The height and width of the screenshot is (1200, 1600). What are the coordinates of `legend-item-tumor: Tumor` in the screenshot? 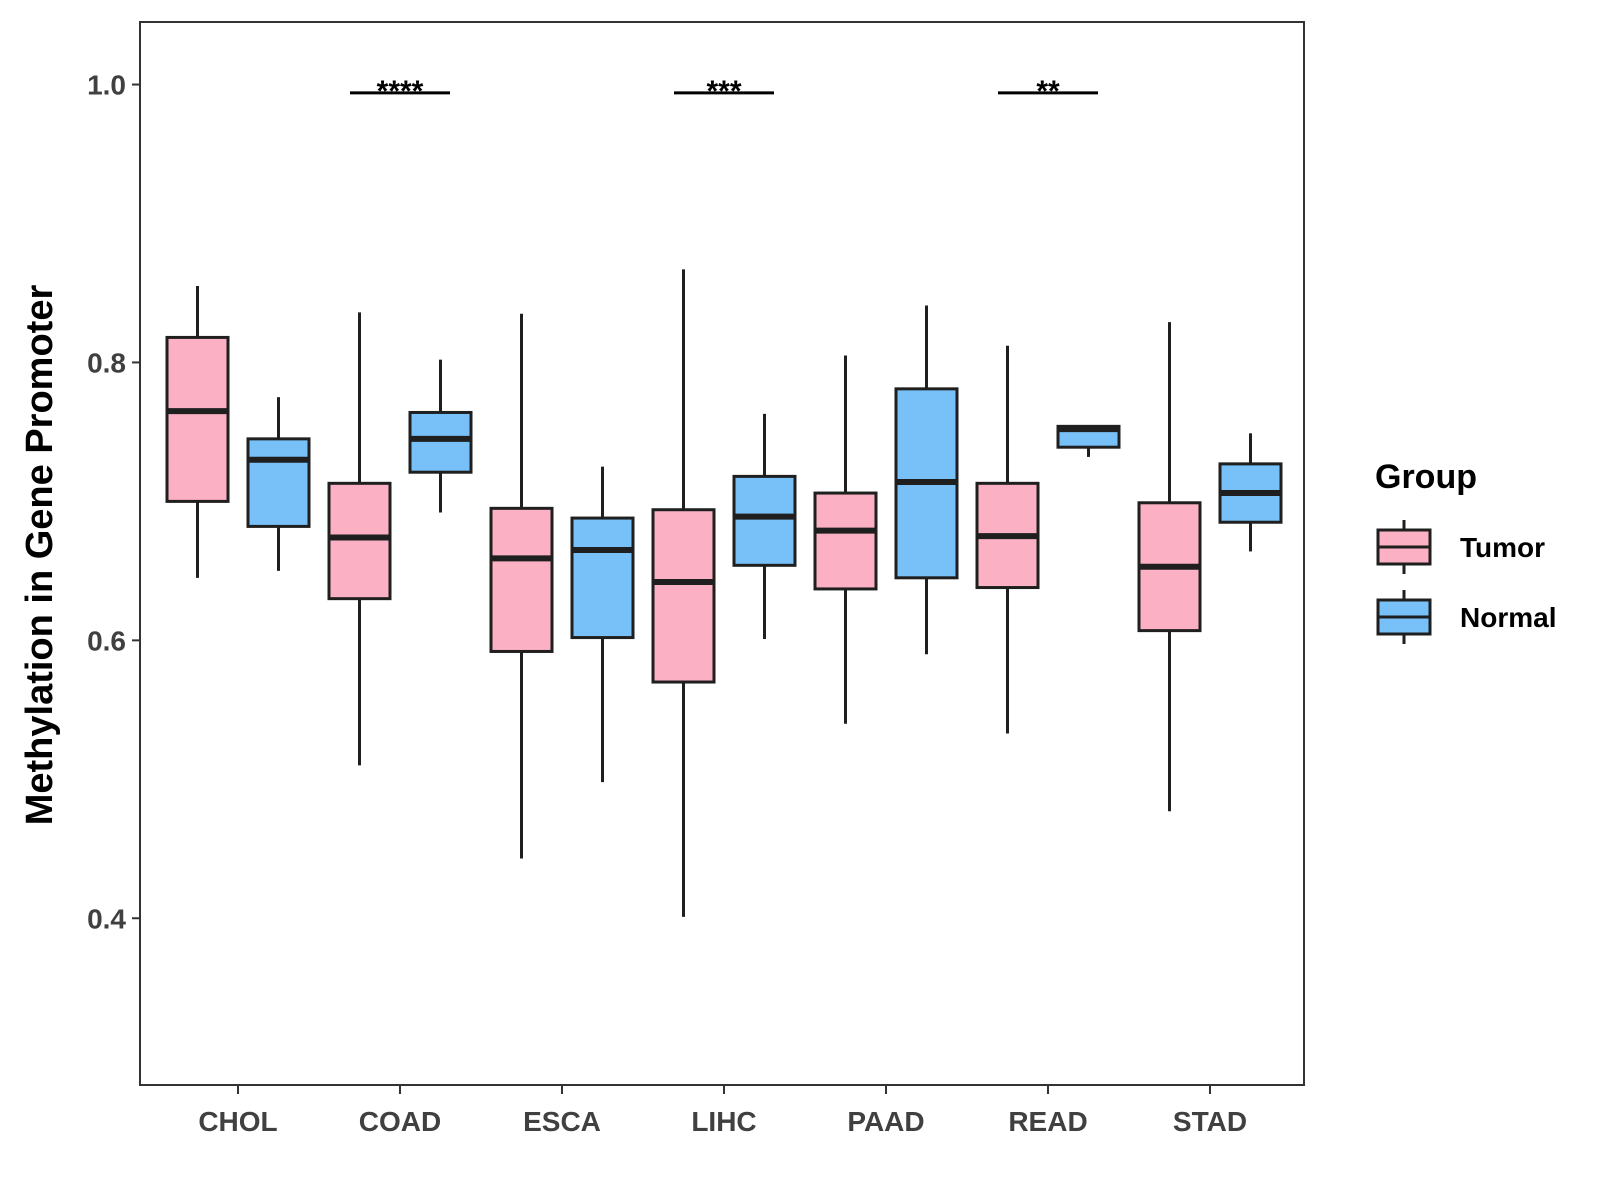 It's located at (1460, 547).